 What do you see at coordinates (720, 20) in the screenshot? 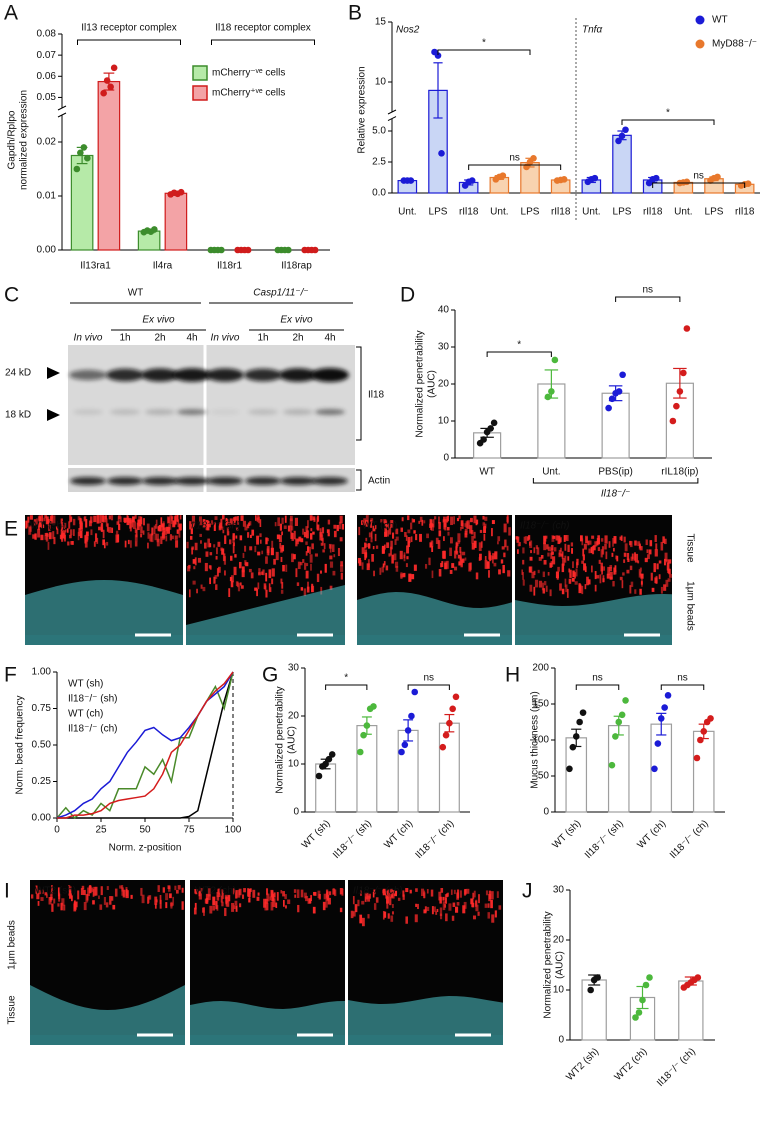
I see `legend-label: WT` at bounding box center [720, 20].